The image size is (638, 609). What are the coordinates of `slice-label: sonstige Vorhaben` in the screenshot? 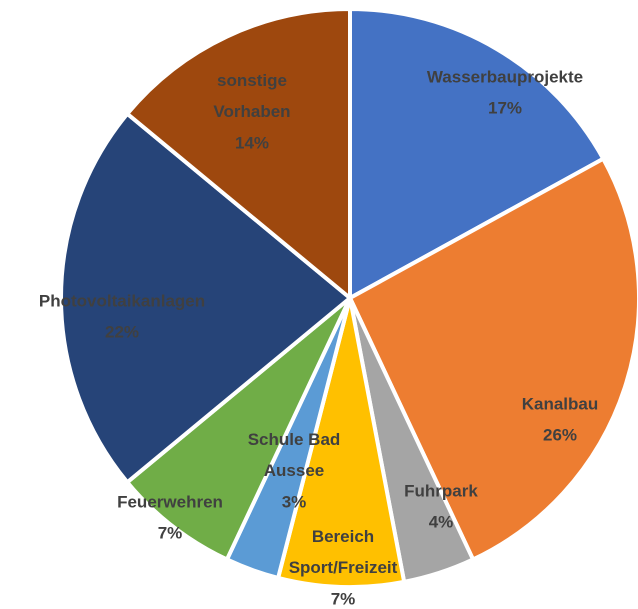 It's located at (251, 96).